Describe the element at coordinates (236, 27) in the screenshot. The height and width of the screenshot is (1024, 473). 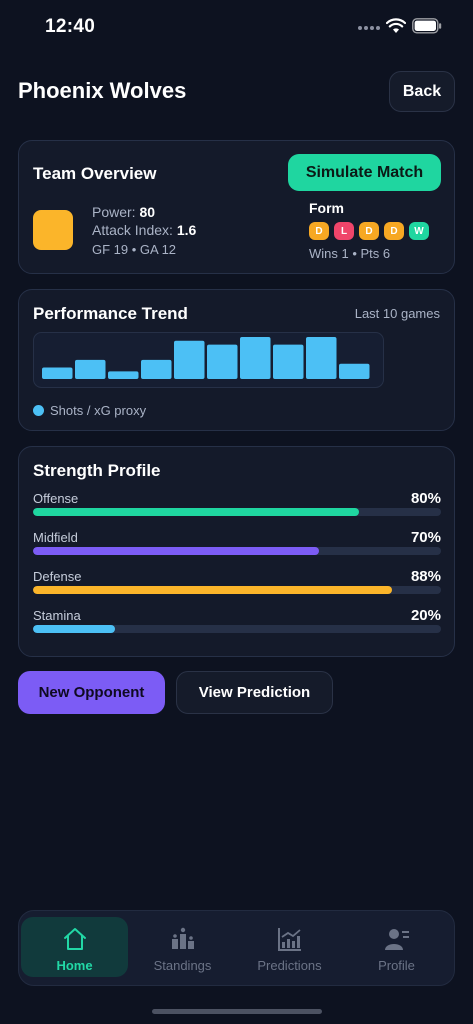
I see `status-bar: 12:40` at that location.